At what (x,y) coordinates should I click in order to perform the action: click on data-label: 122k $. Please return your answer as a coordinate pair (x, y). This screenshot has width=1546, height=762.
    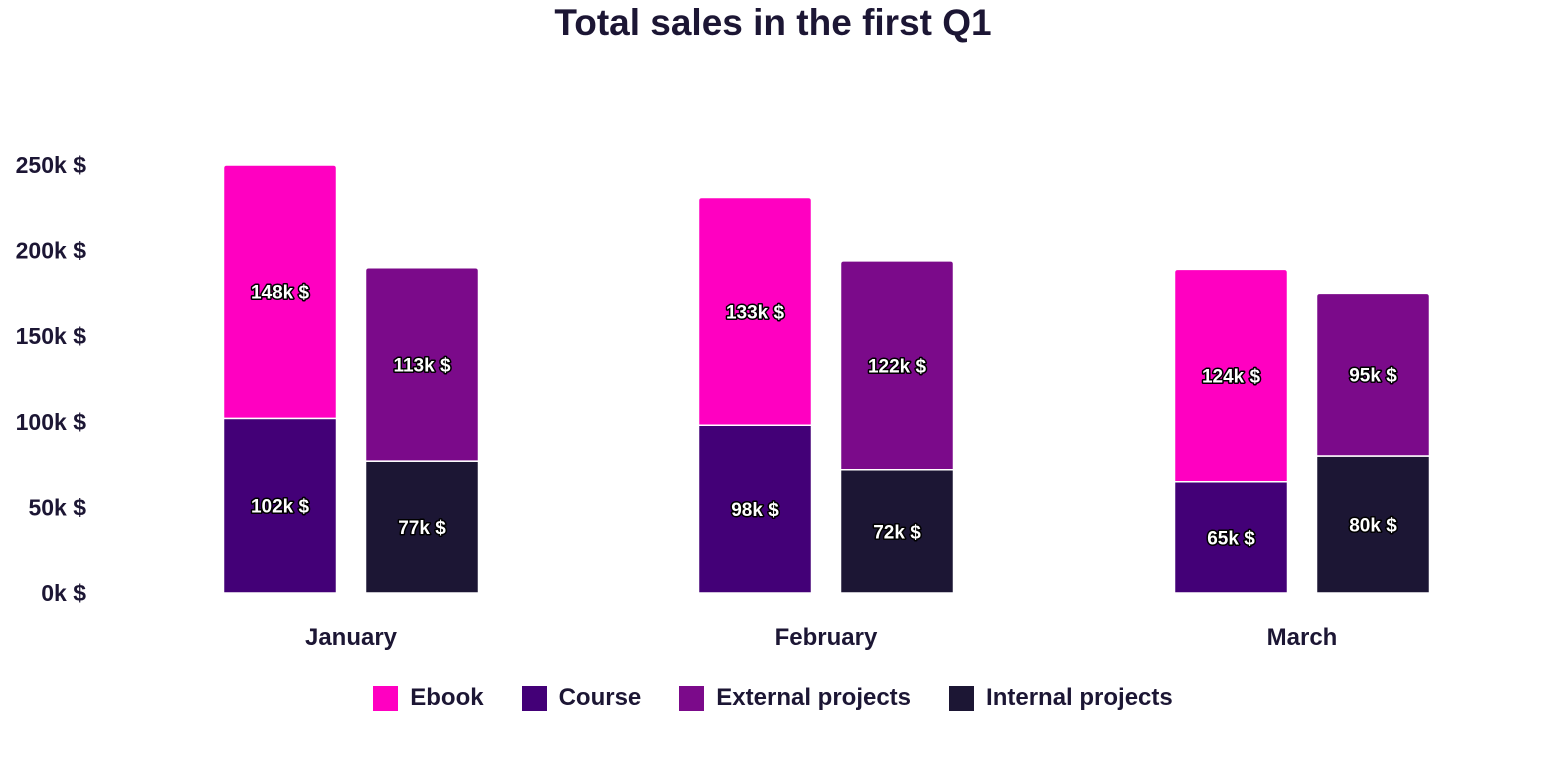
    Looking at the image, I should click on (897, 366).